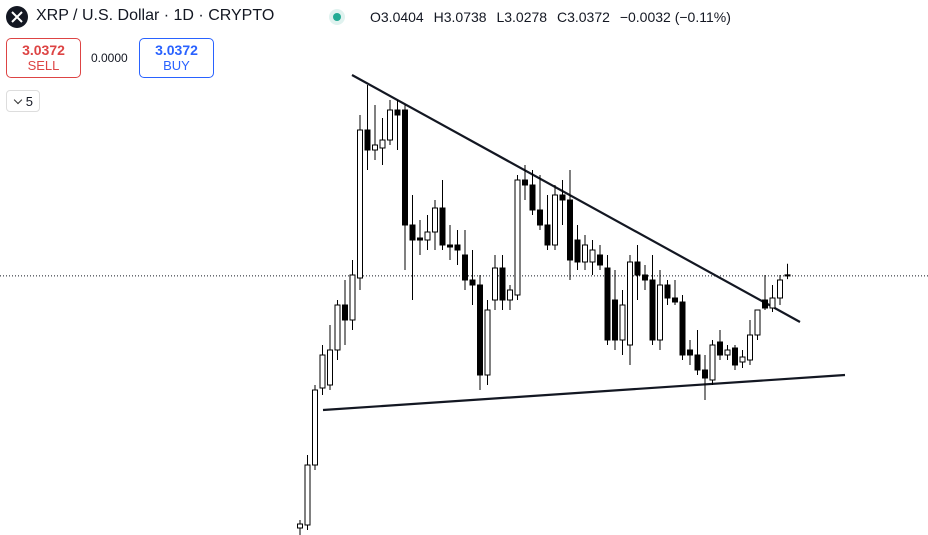 This screenshot has width=928, height=535. Describe the element at coordinates (43, 65) in the screenshot. I see `sell-label: SELL` at that location.